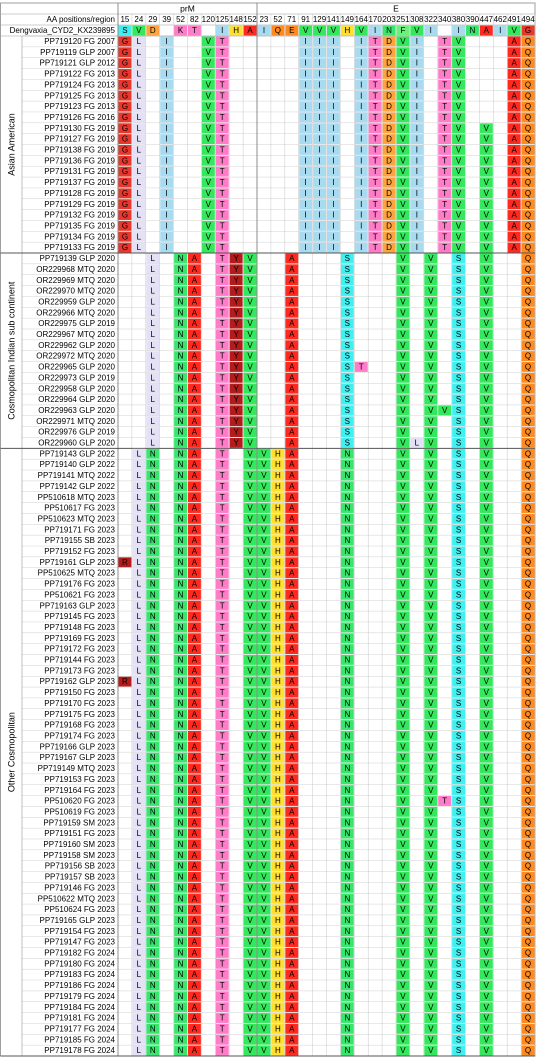 The width and height of the screenshot is (550, 1060). Describe the element at coordinates (125, 74) in the screenshot. I see `residue: G` at that location.